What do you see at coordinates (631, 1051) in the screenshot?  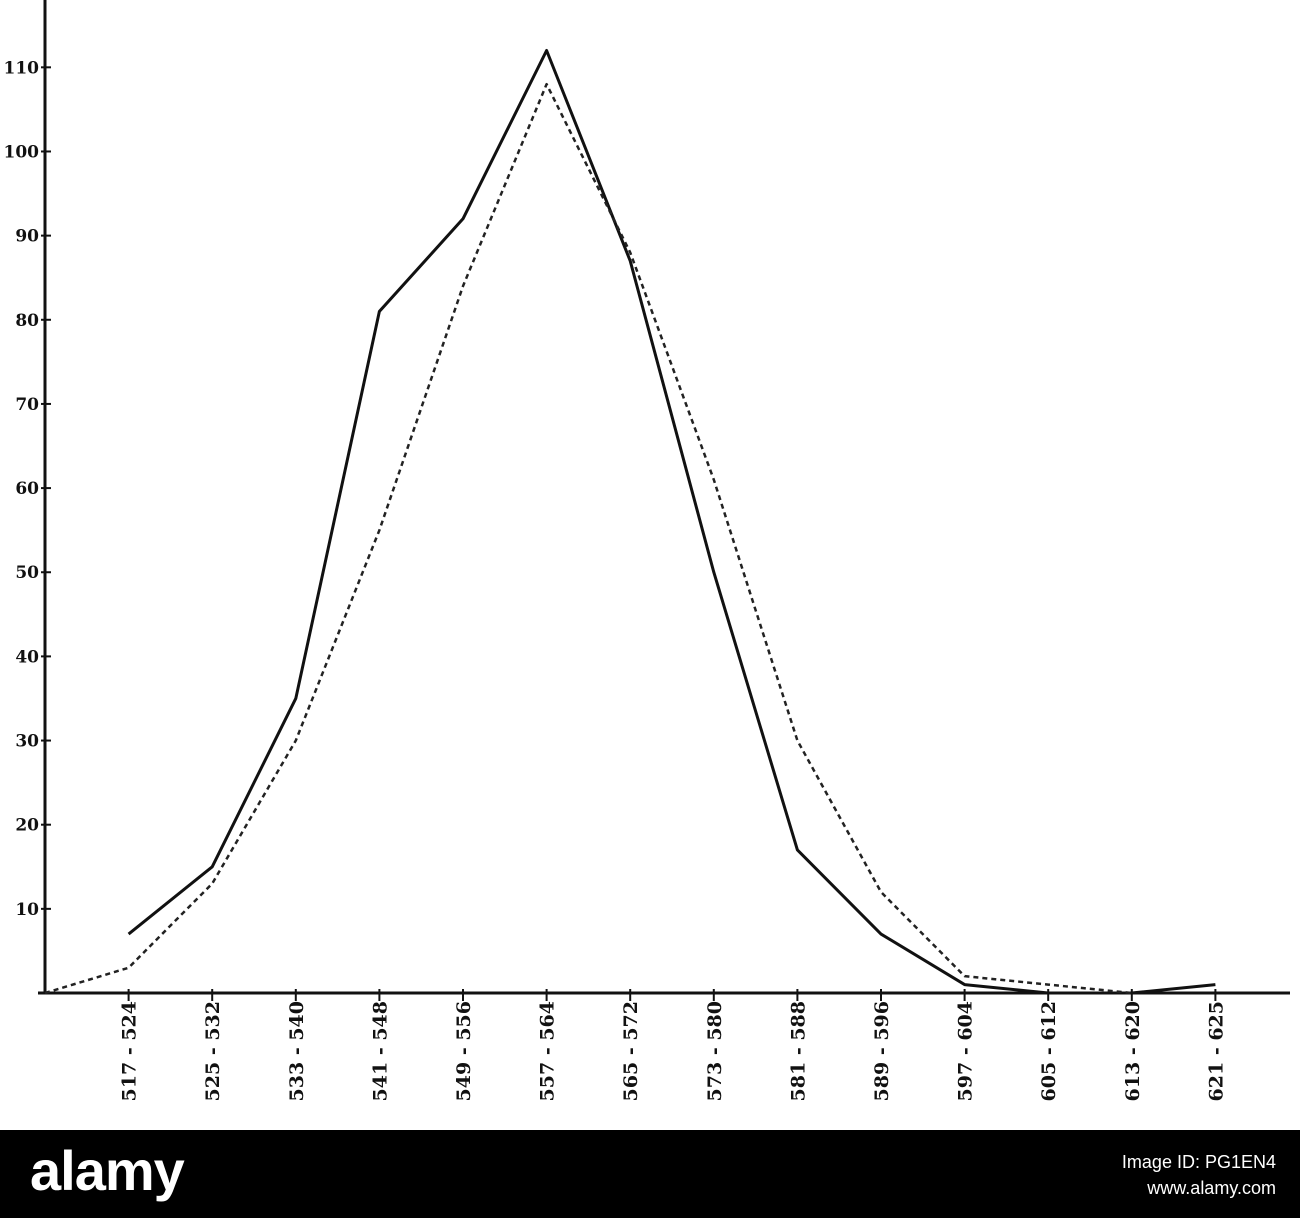 I see `x-tick-label: 565 - 572` at bounding box center [631, 1051].